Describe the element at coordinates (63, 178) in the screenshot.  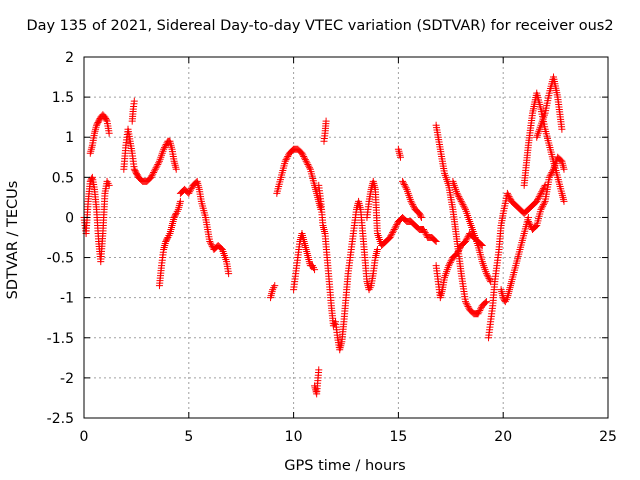
I see `y-tick-label: 0.5` at that location.